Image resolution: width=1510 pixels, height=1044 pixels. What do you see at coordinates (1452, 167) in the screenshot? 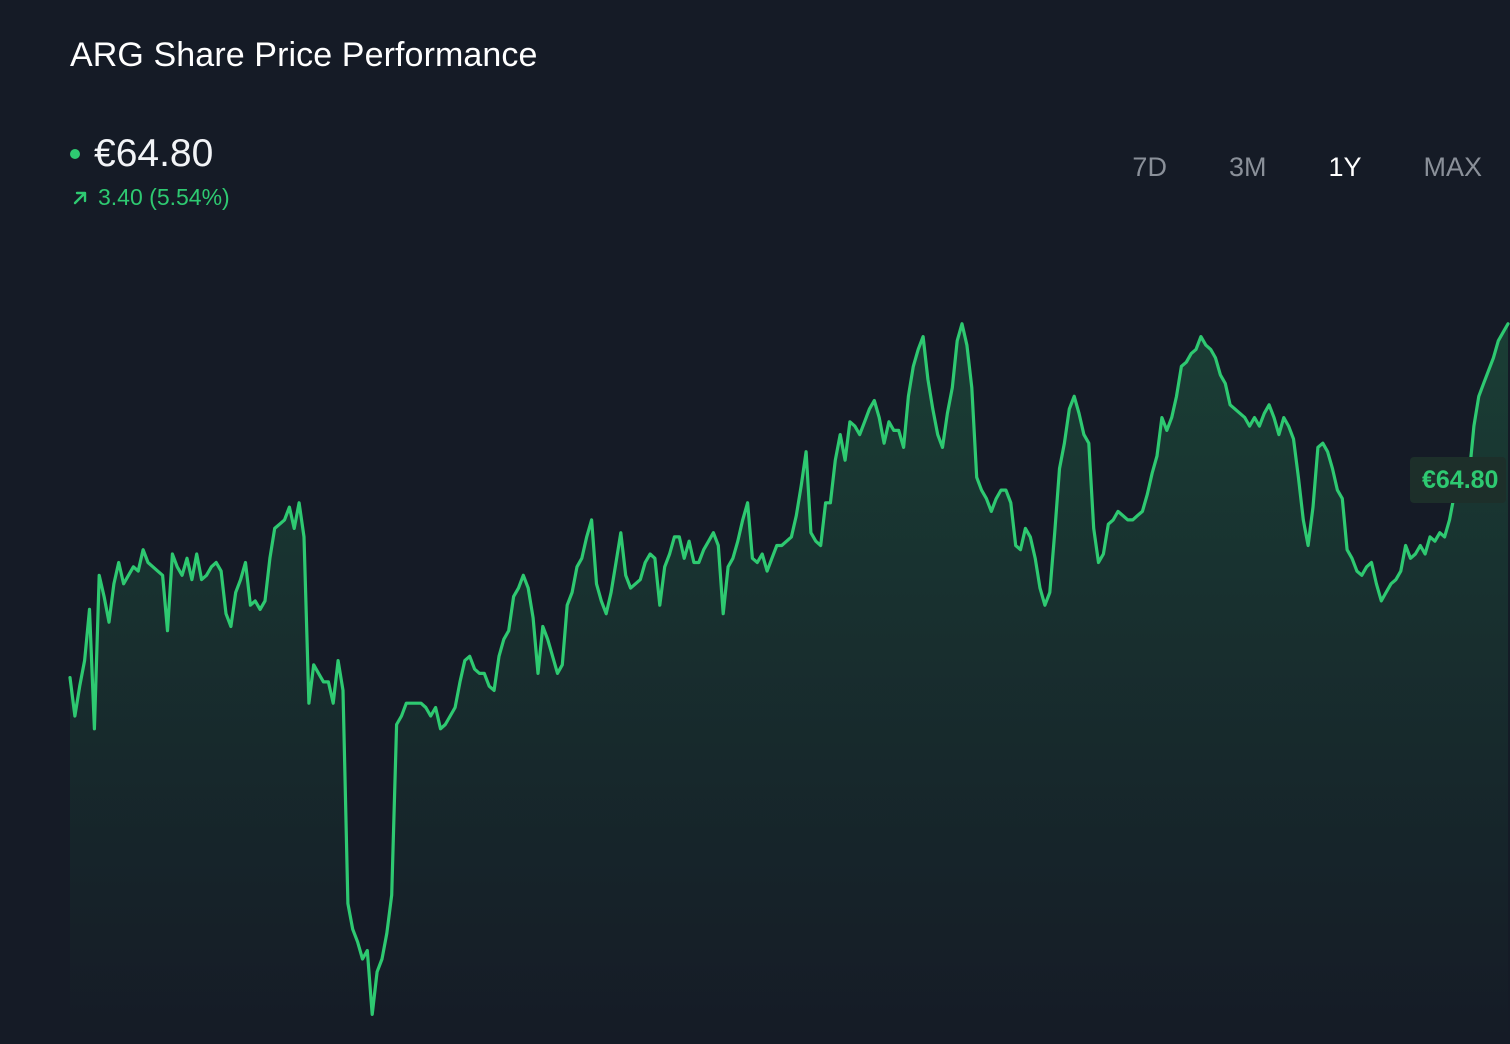
I see `tab-max: MAX` at bounding box center [1452, 167].